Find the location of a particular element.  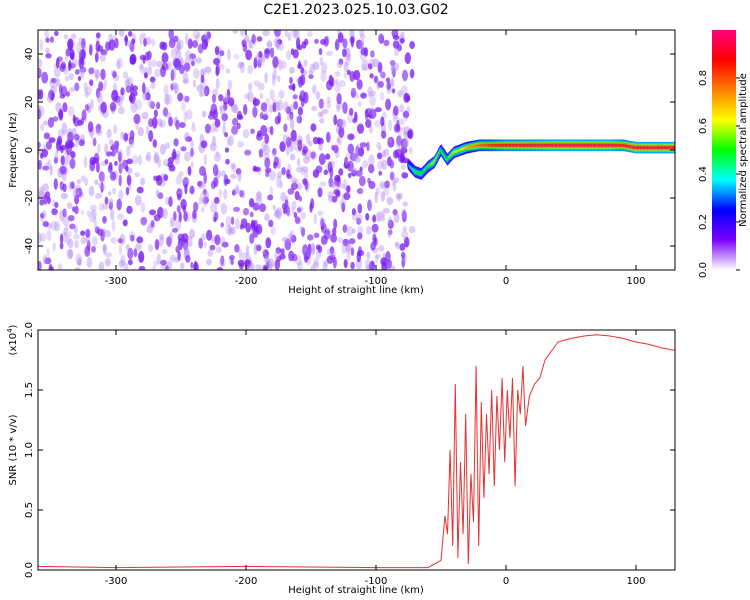

y-tick-label: 20 is located at coordinates (29, 102).